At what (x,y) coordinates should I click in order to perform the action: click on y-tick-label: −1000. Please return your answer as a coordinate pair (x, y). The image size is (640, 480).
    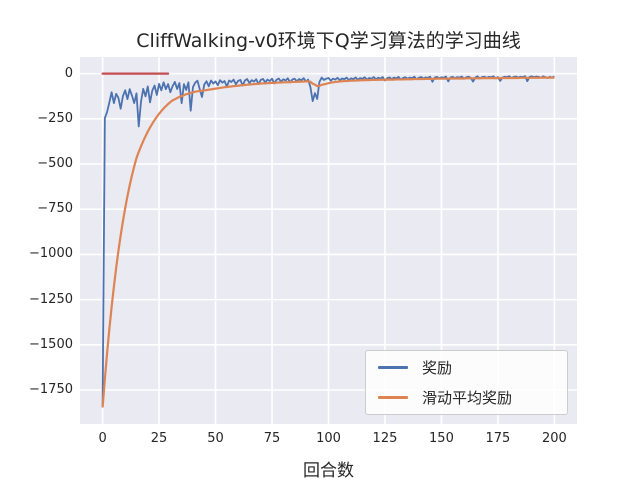
    Looking at the image, I should click on (51, 254).